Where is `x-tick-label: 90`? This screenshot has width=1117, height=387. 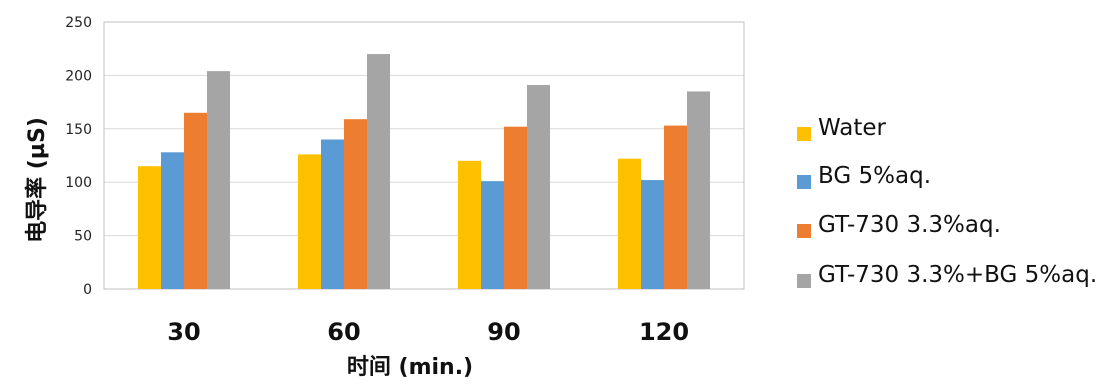
x-tick-label: 90 is located at coordinates (503, 332).